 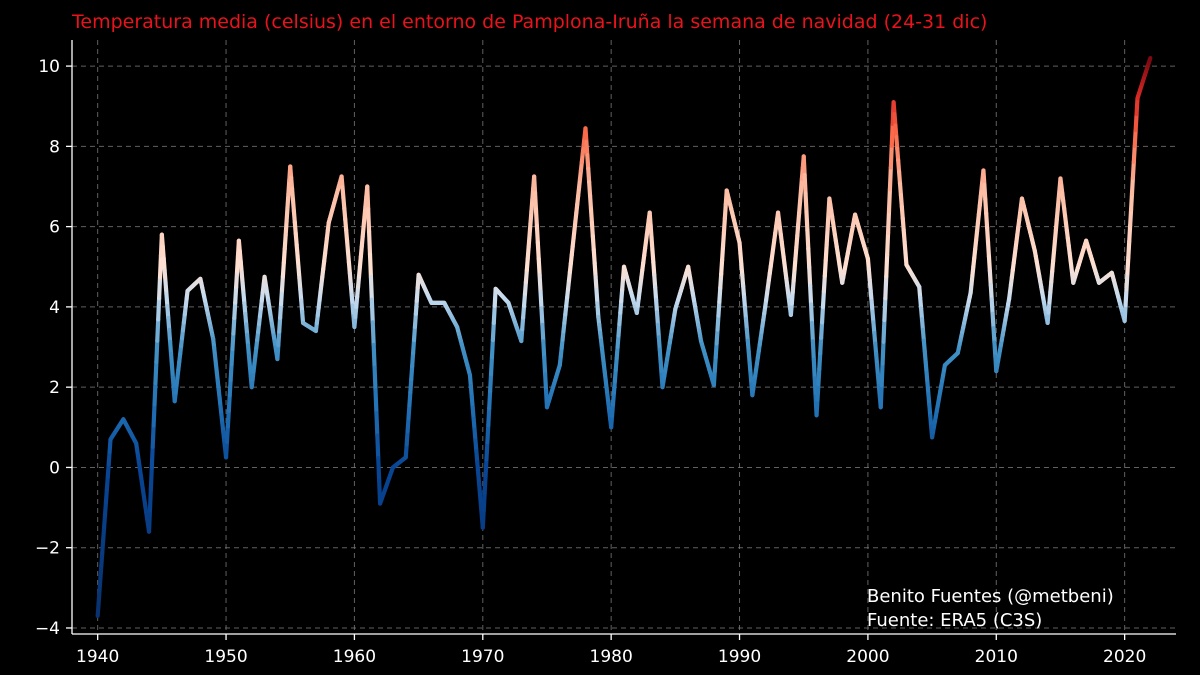 I want to click on y-tick-label: −2, so click(x=47, y=549).